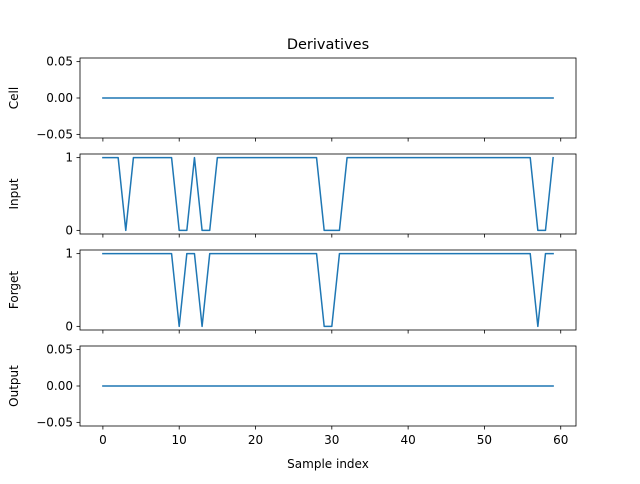  I want to click on output-y-tick-label: 0.00, so click(59, 386).